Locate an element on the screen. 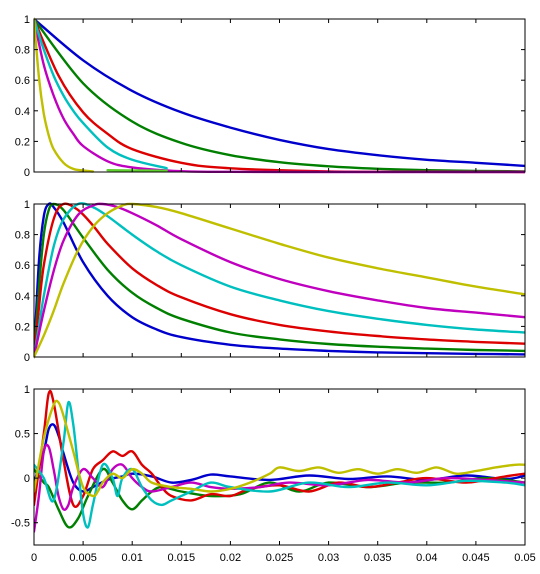 The width and height of the screenshot is (540, 574). x-tick-label: 0.01 is located at coordinates (131, 558).